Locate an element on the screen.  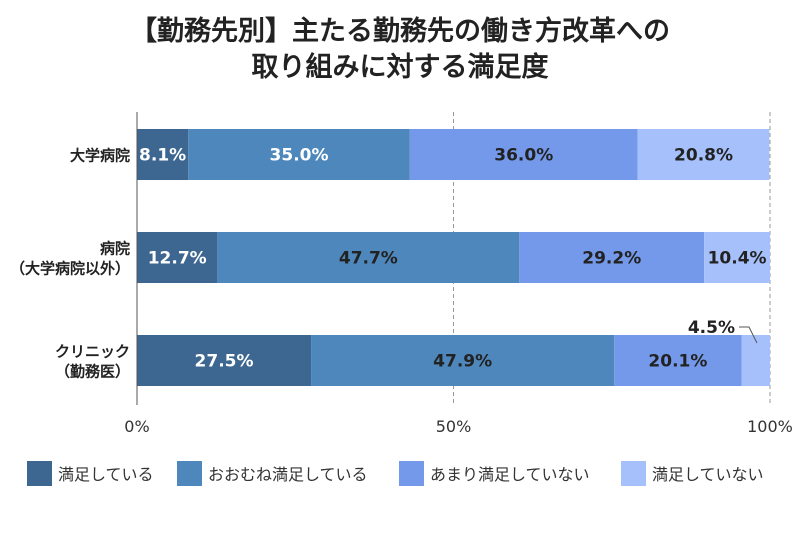
data-label: 8.1% is located at coordinates (162, 156).